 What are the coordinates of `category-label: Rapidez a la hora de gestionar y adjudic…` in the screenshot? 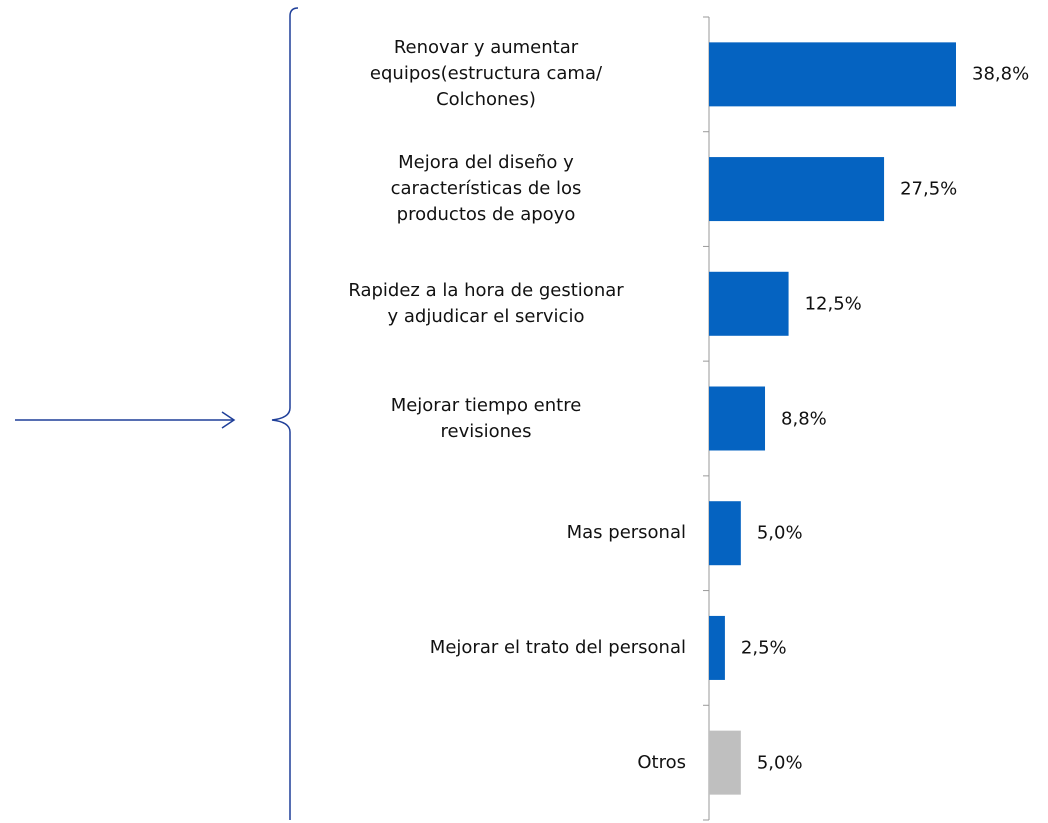 It's located at (486, 303).